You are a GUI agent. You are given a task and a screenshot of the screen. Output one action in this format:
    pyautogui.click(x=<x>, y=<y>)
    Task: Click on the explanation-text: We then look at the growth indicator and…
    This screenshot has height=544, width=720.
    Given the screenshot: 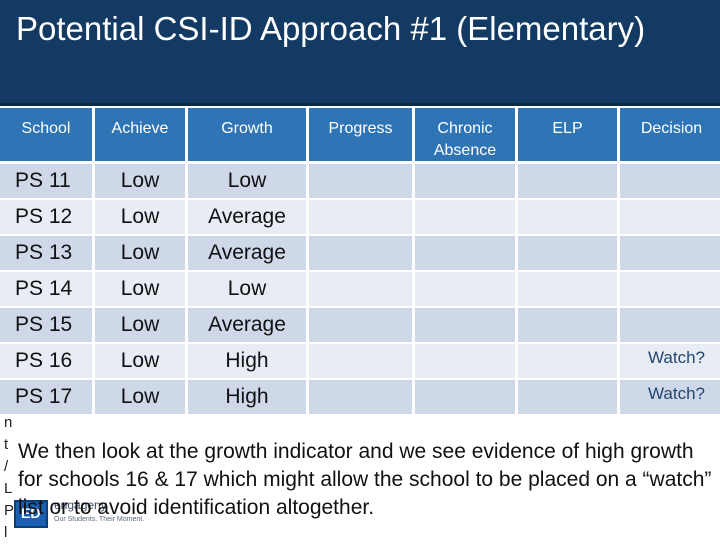 What is the action you would take?
    pyautogui.click(x=365, y=479)
    